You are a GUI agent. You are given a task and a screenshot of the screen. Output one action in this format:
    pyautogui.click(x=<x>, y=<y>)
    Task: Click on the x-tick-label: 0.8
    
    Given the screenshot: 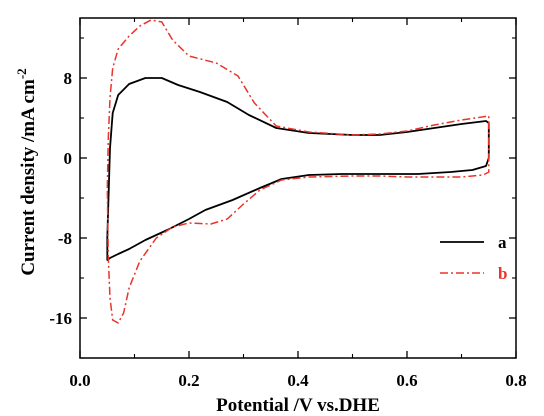 What is the action you would take?
    pyautogui.click(x=515, y=380)
    